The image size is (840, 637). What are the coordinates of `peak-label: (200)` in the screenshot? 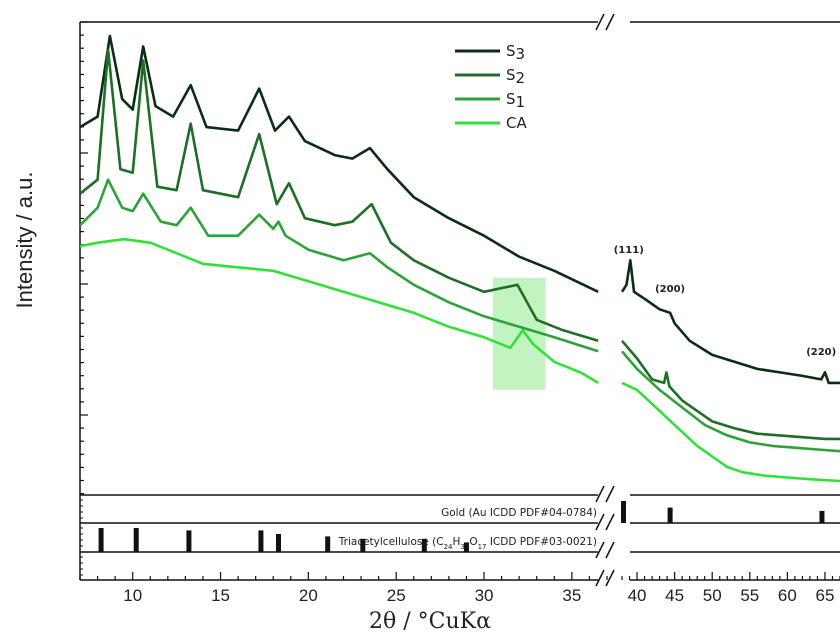 It's located at (670, 289).